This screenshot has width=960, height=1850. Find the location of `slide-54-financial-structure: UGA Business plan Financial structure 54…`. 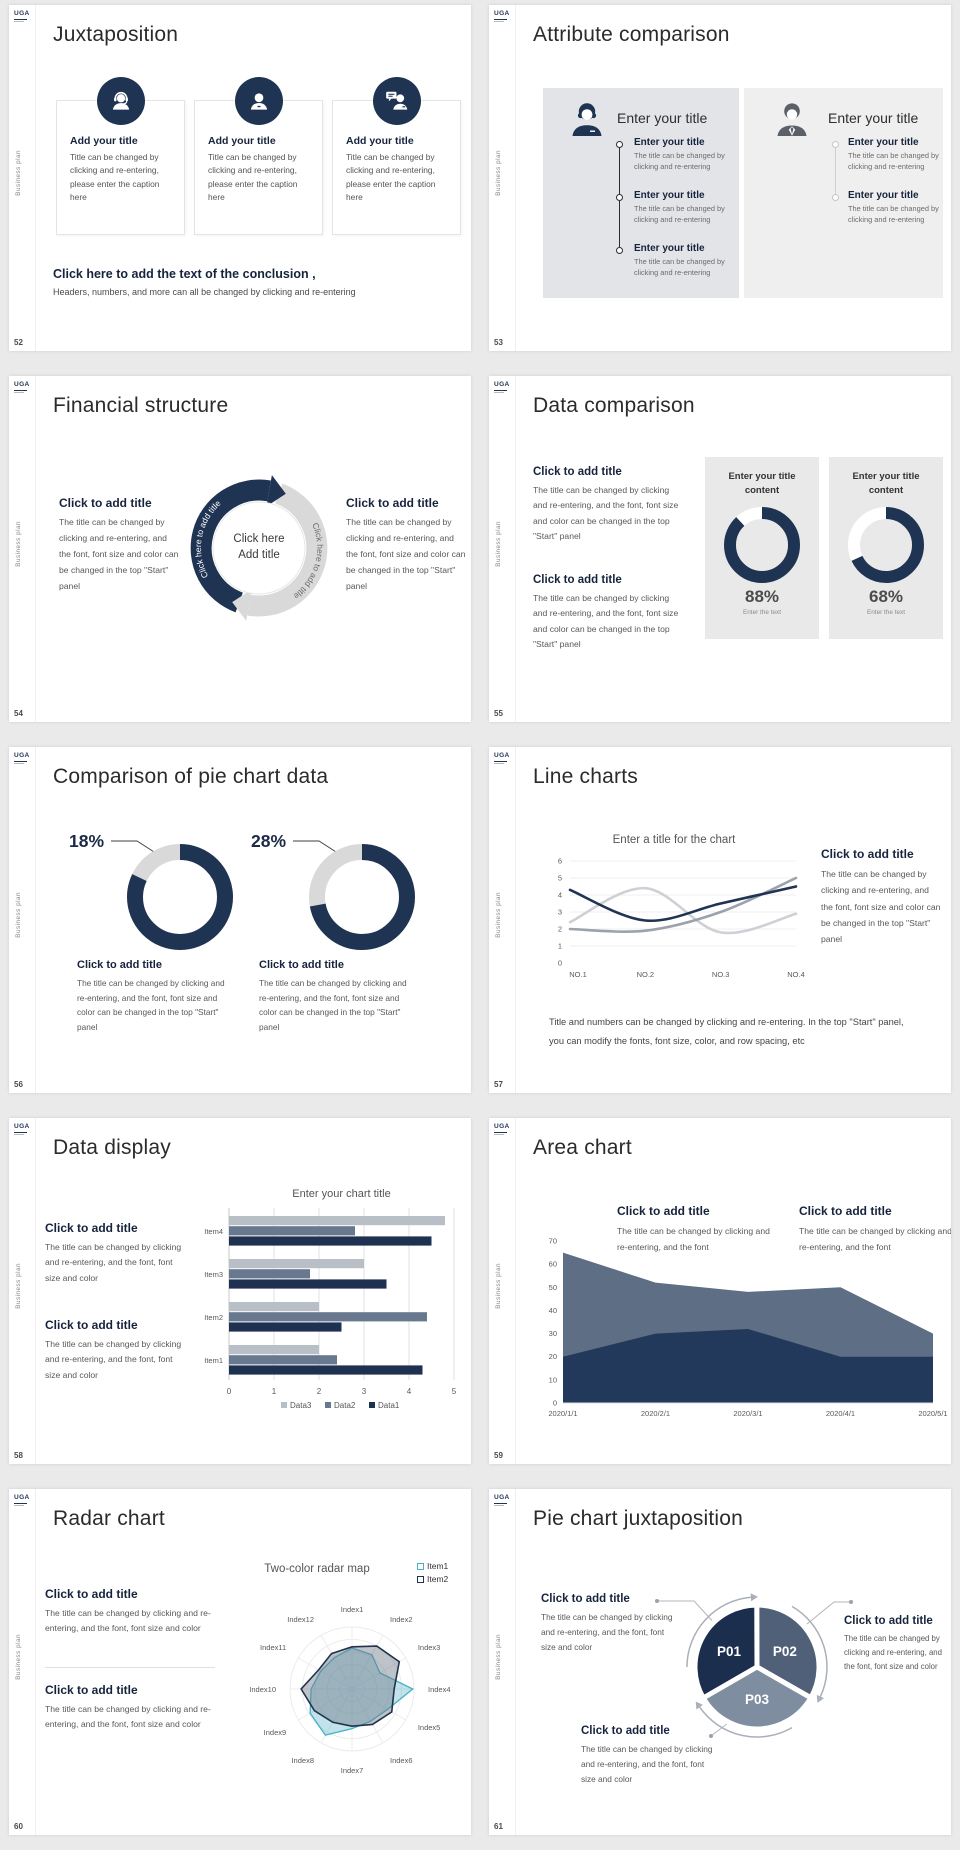

slide-54-financial-structure: UGA Business plan Financial structure 54… is located at coordinates (240, 549).